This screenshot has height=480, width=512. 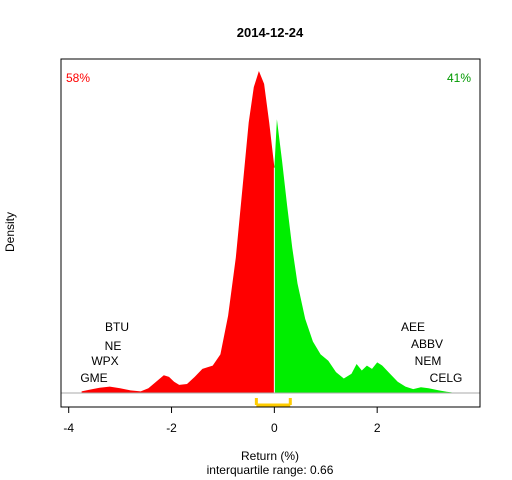 What do you see at coordinates (270, 456) in the screenshot?
I see `x-axis-label: Return (%)` at bounding box center [270, 456].